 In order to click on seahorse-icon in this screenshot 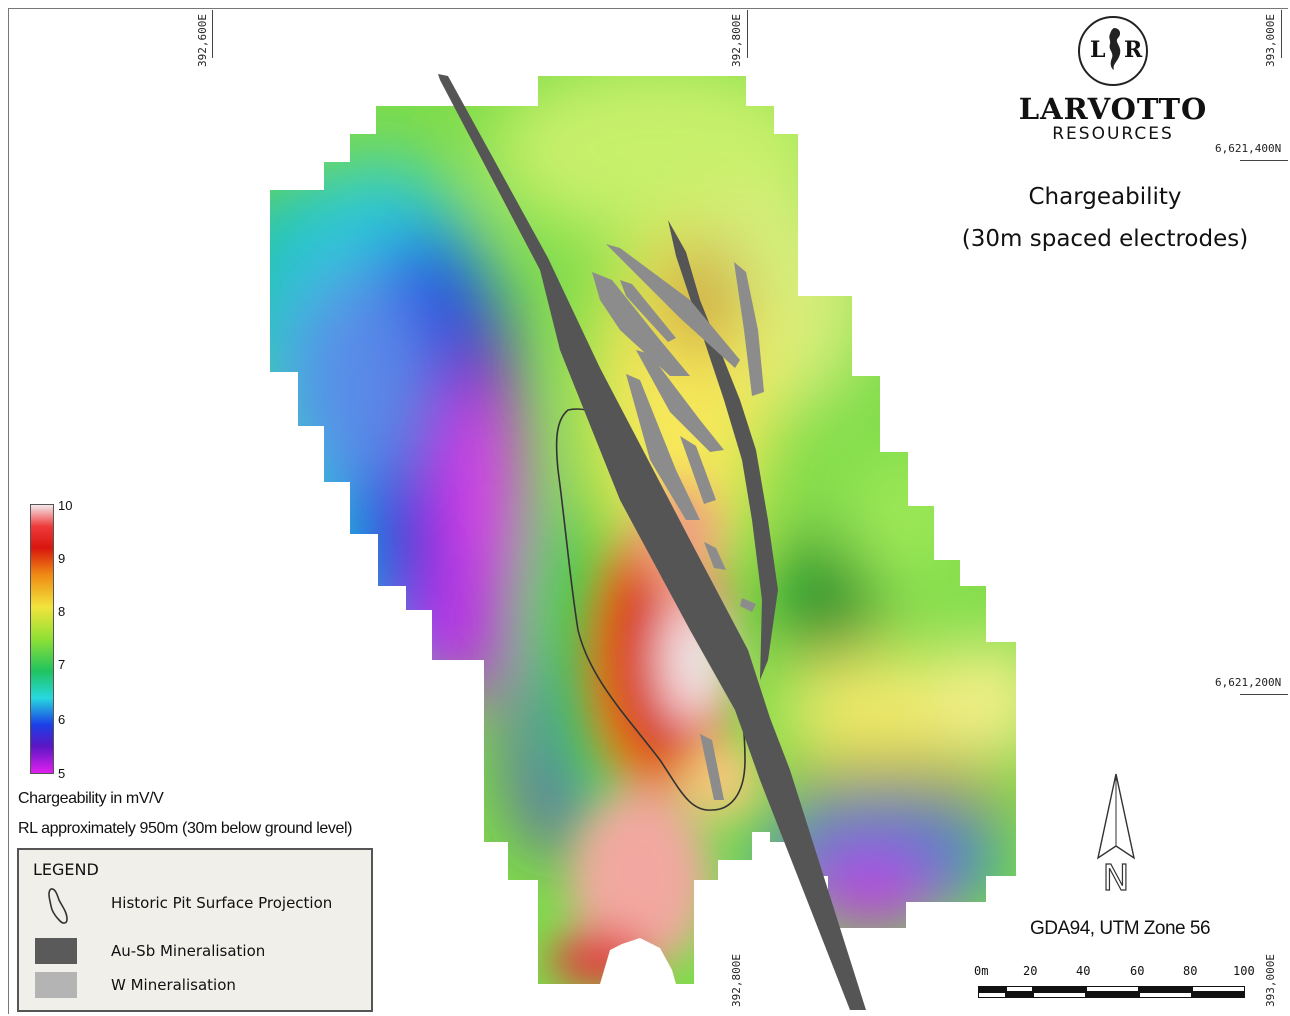, I will do `click(1115, 49)`.